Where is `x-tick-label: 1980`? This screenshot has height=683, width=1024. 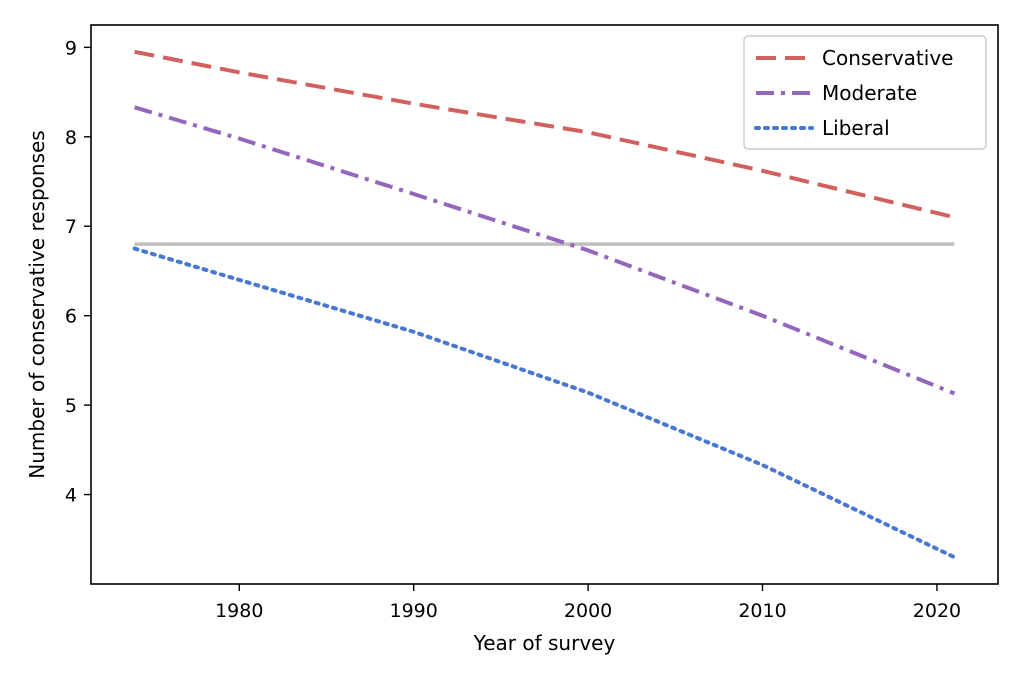
x-tick-label: 1980 is located at coordinates (239, 611).